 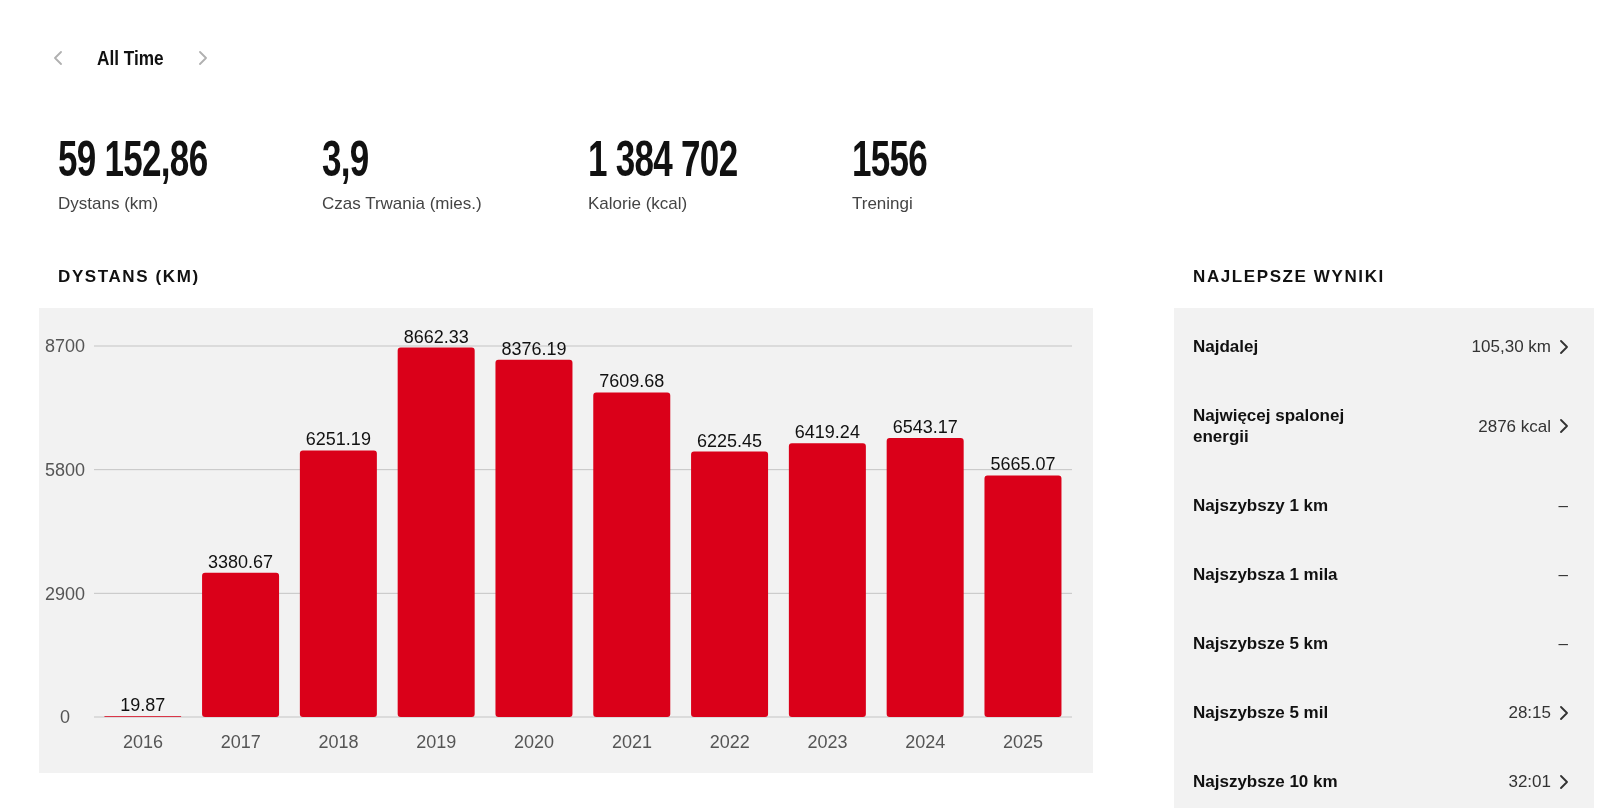 What do you see at coordinates (1289, 276) in the screenshot?
I see `text: NAJLEPSZE WYNIKI` at bounding box center [1289, 276].